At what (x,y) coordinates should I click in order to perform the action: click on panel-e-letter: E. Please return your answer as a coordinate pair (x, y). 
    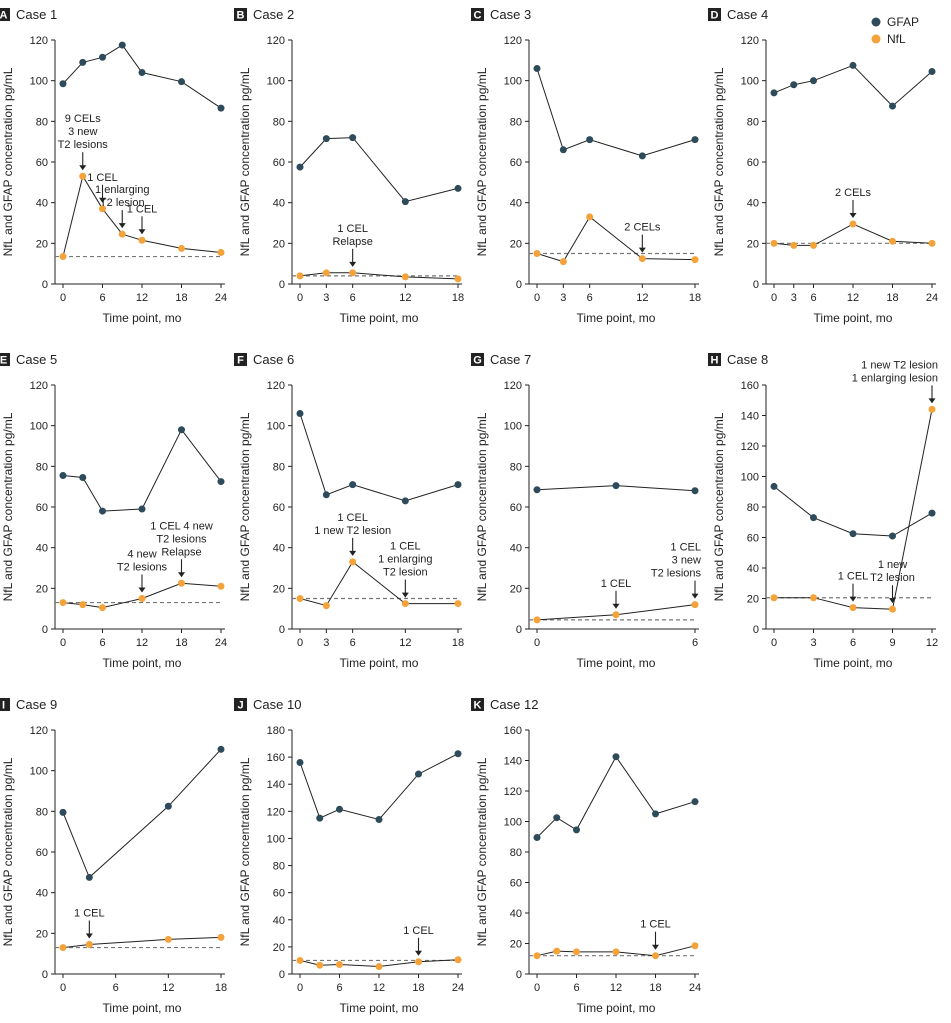
    Looking at the image, I should click on (3, 361).